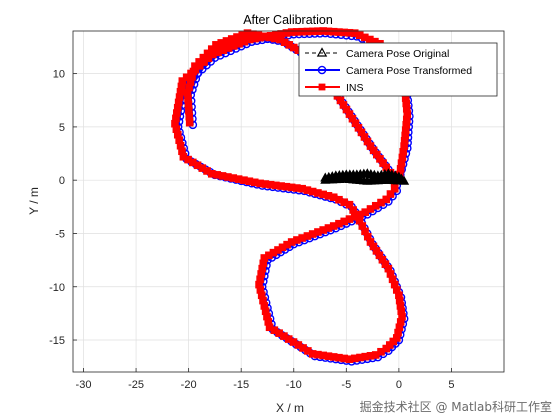 The image size is (560, 420). I want to click on chart-title: After Calibration, so click(288, 20).